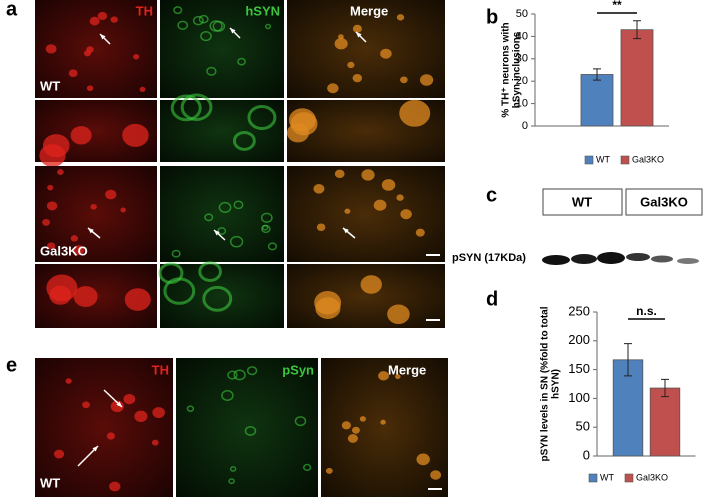 The height and width of the screenshot is (497, 708). Describe the element at coordinates (646, 311) in the screenshot. I see `annotation: n.s.` at that location.